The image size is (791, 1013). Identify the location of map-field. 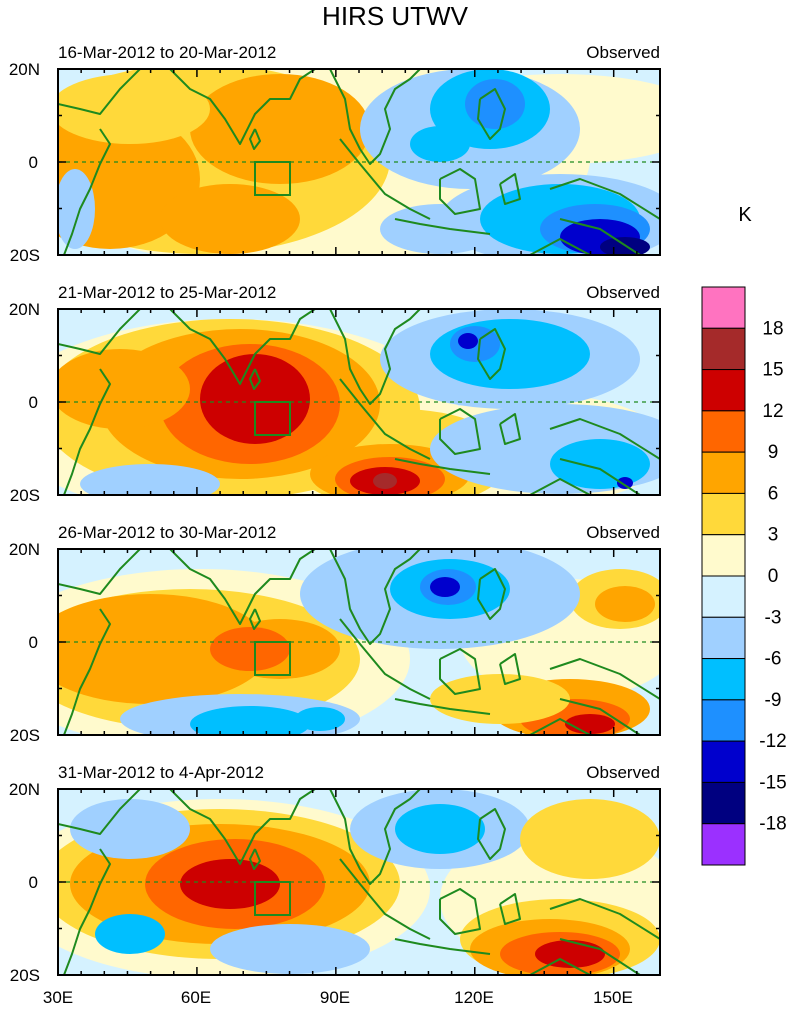
(359, 882).